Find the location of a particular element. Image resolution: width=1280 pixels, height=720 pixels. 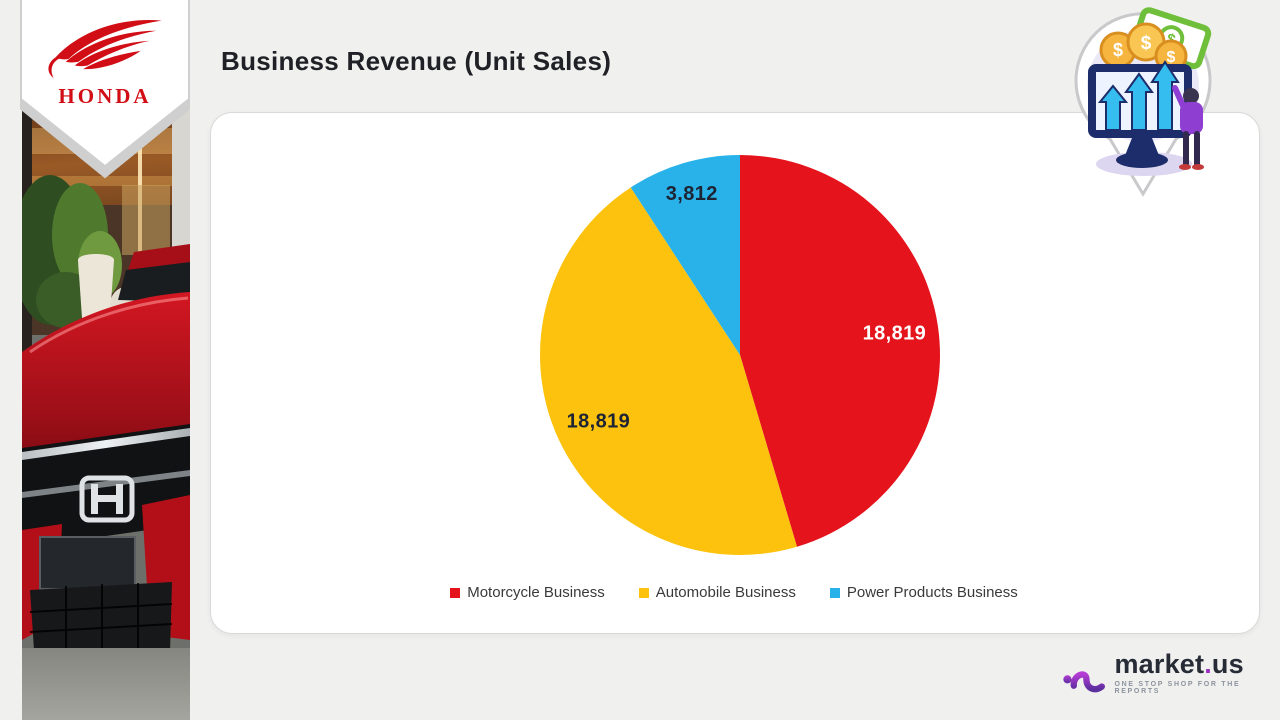

legend-label-3: Power Products Business is located at coordinates (932, 592).